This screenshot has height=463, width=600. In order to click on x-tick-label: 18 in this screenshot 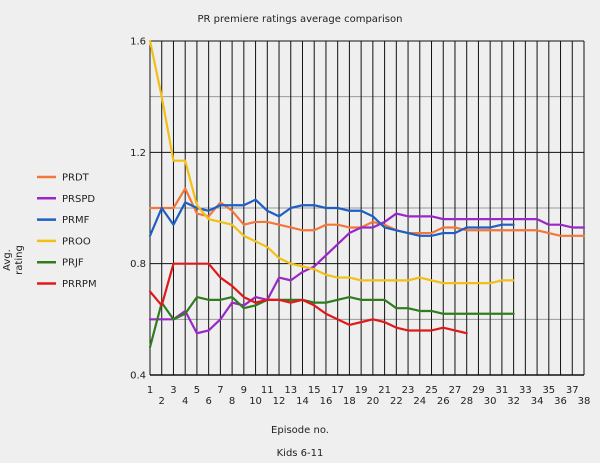, I will do `click(349, 401)`.